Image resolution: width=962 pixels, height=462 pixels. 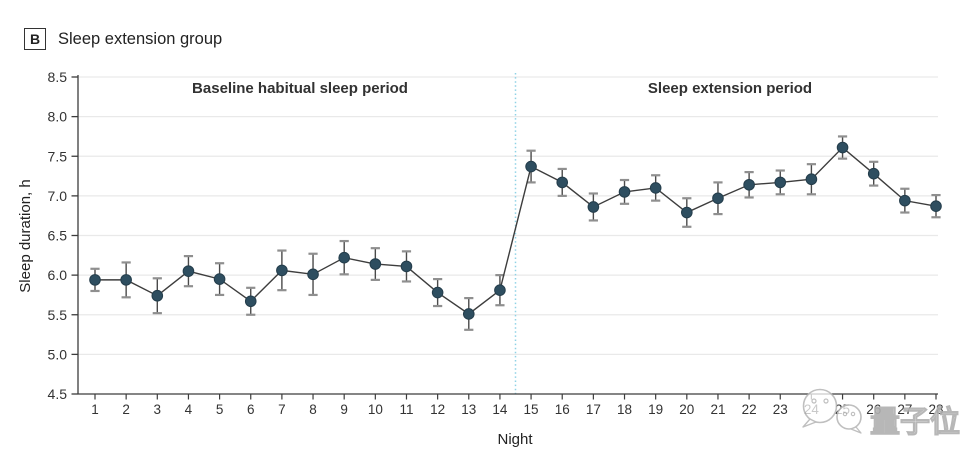 I want to click on x-tick-label: 11, so click(x=406, y=409).